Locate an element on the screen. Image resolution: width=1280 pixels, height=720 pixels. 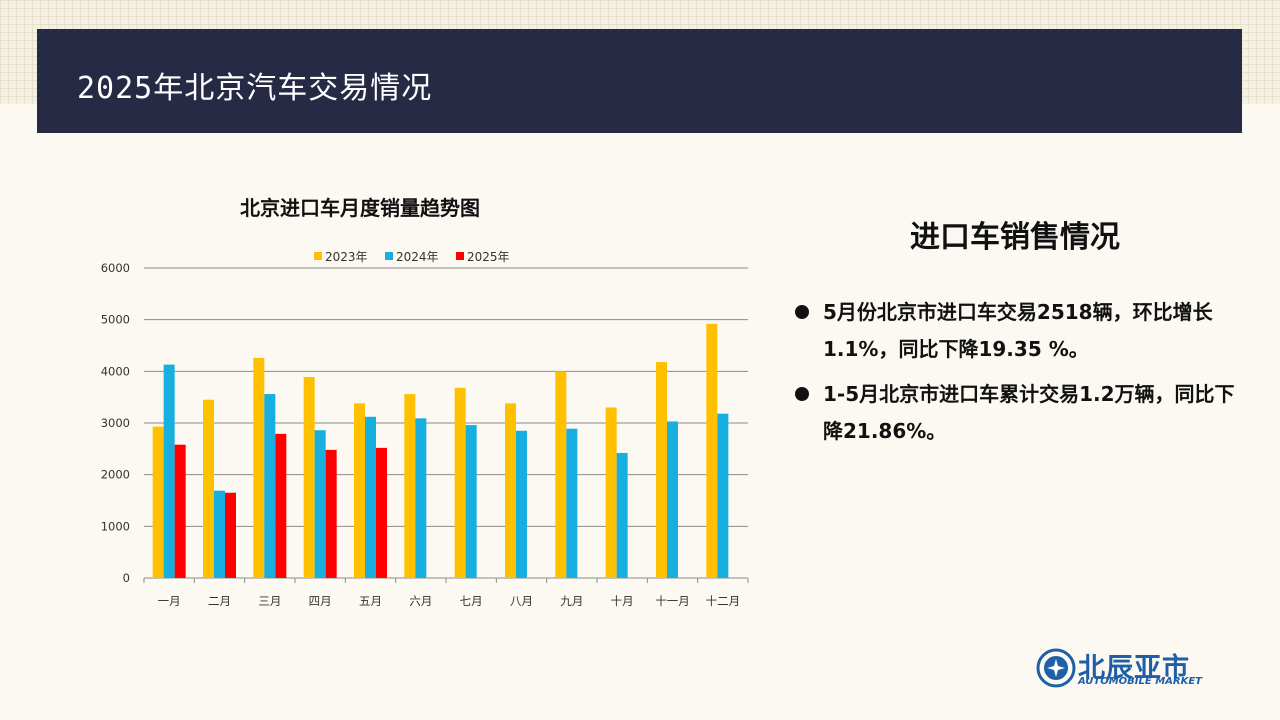
x-tick-label: 二月 is located at coordinates (219, 601).